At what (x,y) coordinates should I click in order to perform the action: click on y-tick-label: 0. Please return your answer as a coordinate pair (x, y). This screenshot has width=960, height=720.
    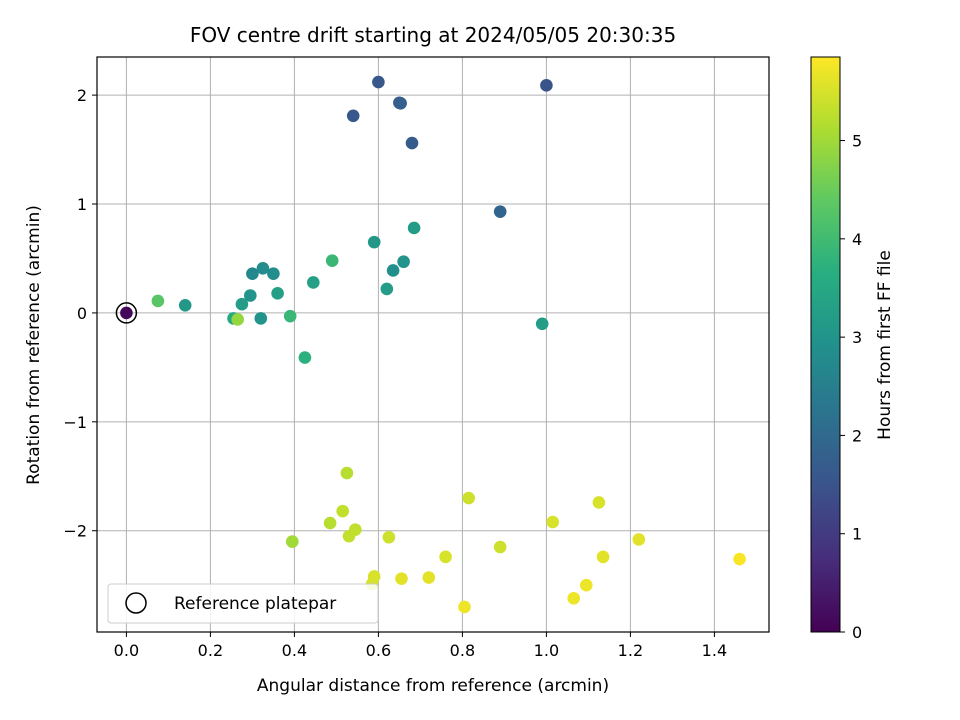
    Looking at the image, I should click on (82, 313).